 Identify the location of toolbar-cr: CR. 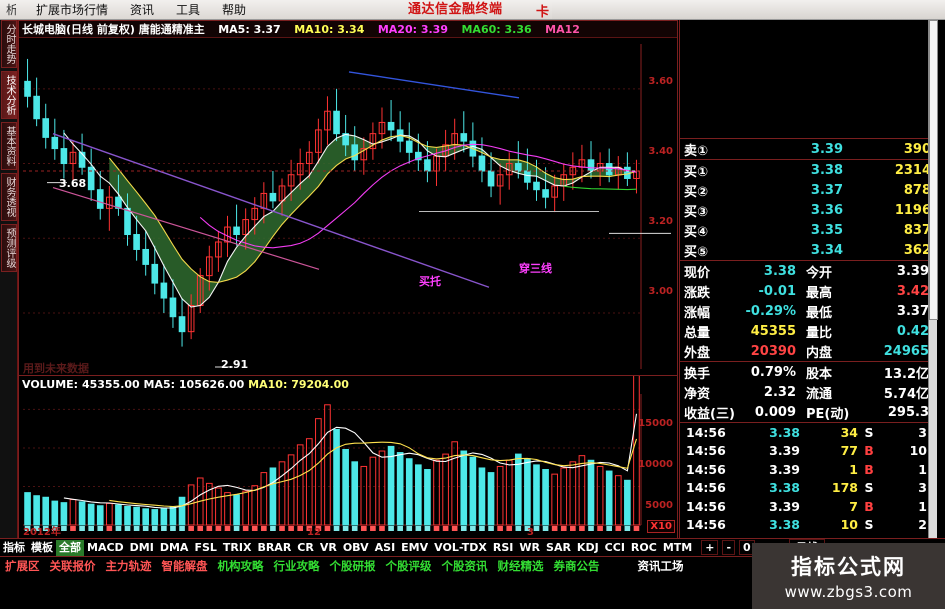
(305, 547).